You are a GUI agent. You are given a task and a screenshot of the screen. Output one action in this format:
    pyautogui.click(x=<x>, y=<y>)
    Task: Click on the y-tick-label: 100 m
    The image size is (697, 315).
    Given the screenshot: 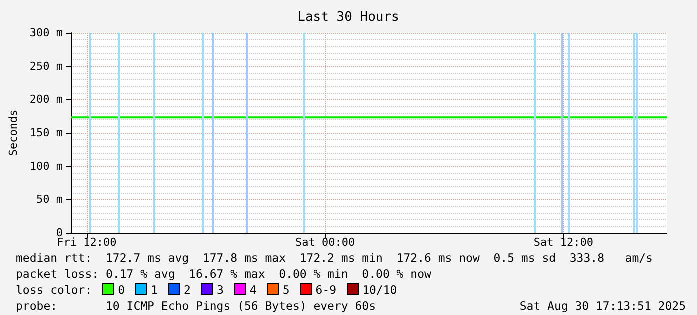 What is the action you would take?
    pyautogui.click(x=47, y=166)
    